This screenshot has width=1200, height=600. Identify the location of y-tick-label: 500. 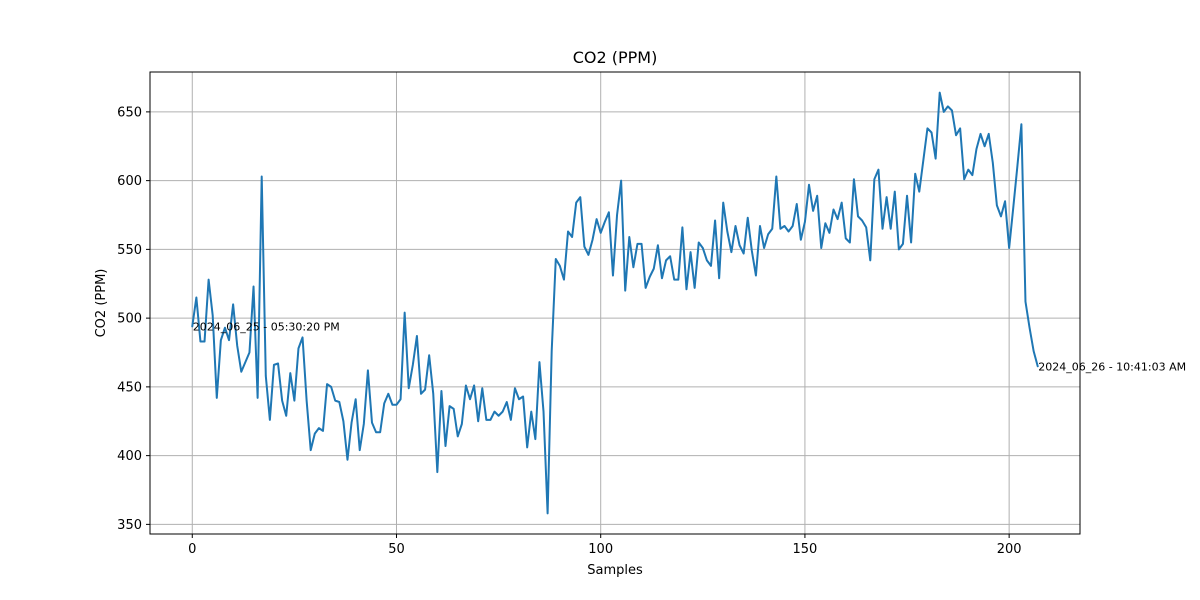
(129, 319).